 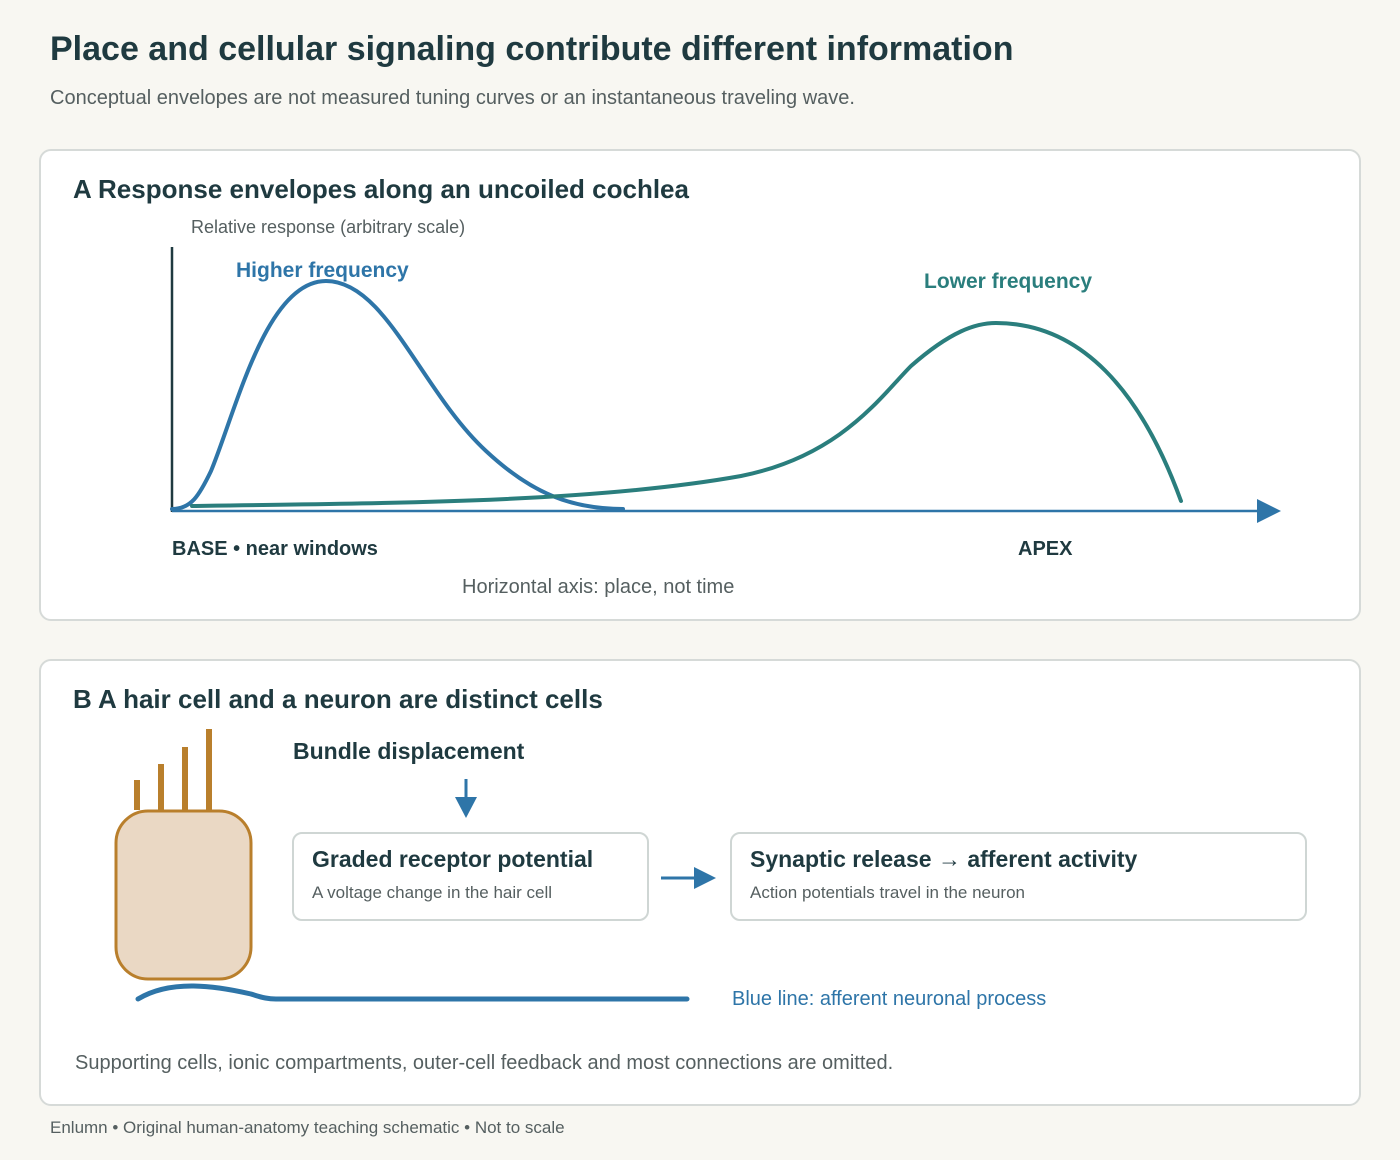 What do you see at coordinates (944, 859) in the screenshot?
I see `synaptic-release-title: Synaptic release → afferent activity` at bounding box center [944, 859].